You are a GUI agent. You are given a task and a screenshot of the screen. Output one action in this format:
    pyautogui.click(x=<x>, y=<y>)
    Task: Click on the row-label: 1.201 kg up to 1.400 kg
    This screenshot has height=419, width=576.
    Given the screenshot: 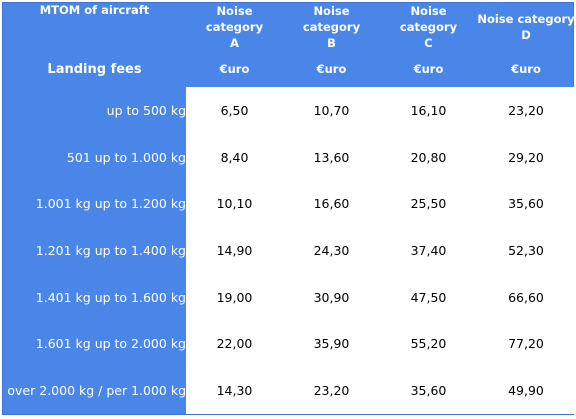 What is the action you would take?
    pyautogui.click(x=110, y=250)
    